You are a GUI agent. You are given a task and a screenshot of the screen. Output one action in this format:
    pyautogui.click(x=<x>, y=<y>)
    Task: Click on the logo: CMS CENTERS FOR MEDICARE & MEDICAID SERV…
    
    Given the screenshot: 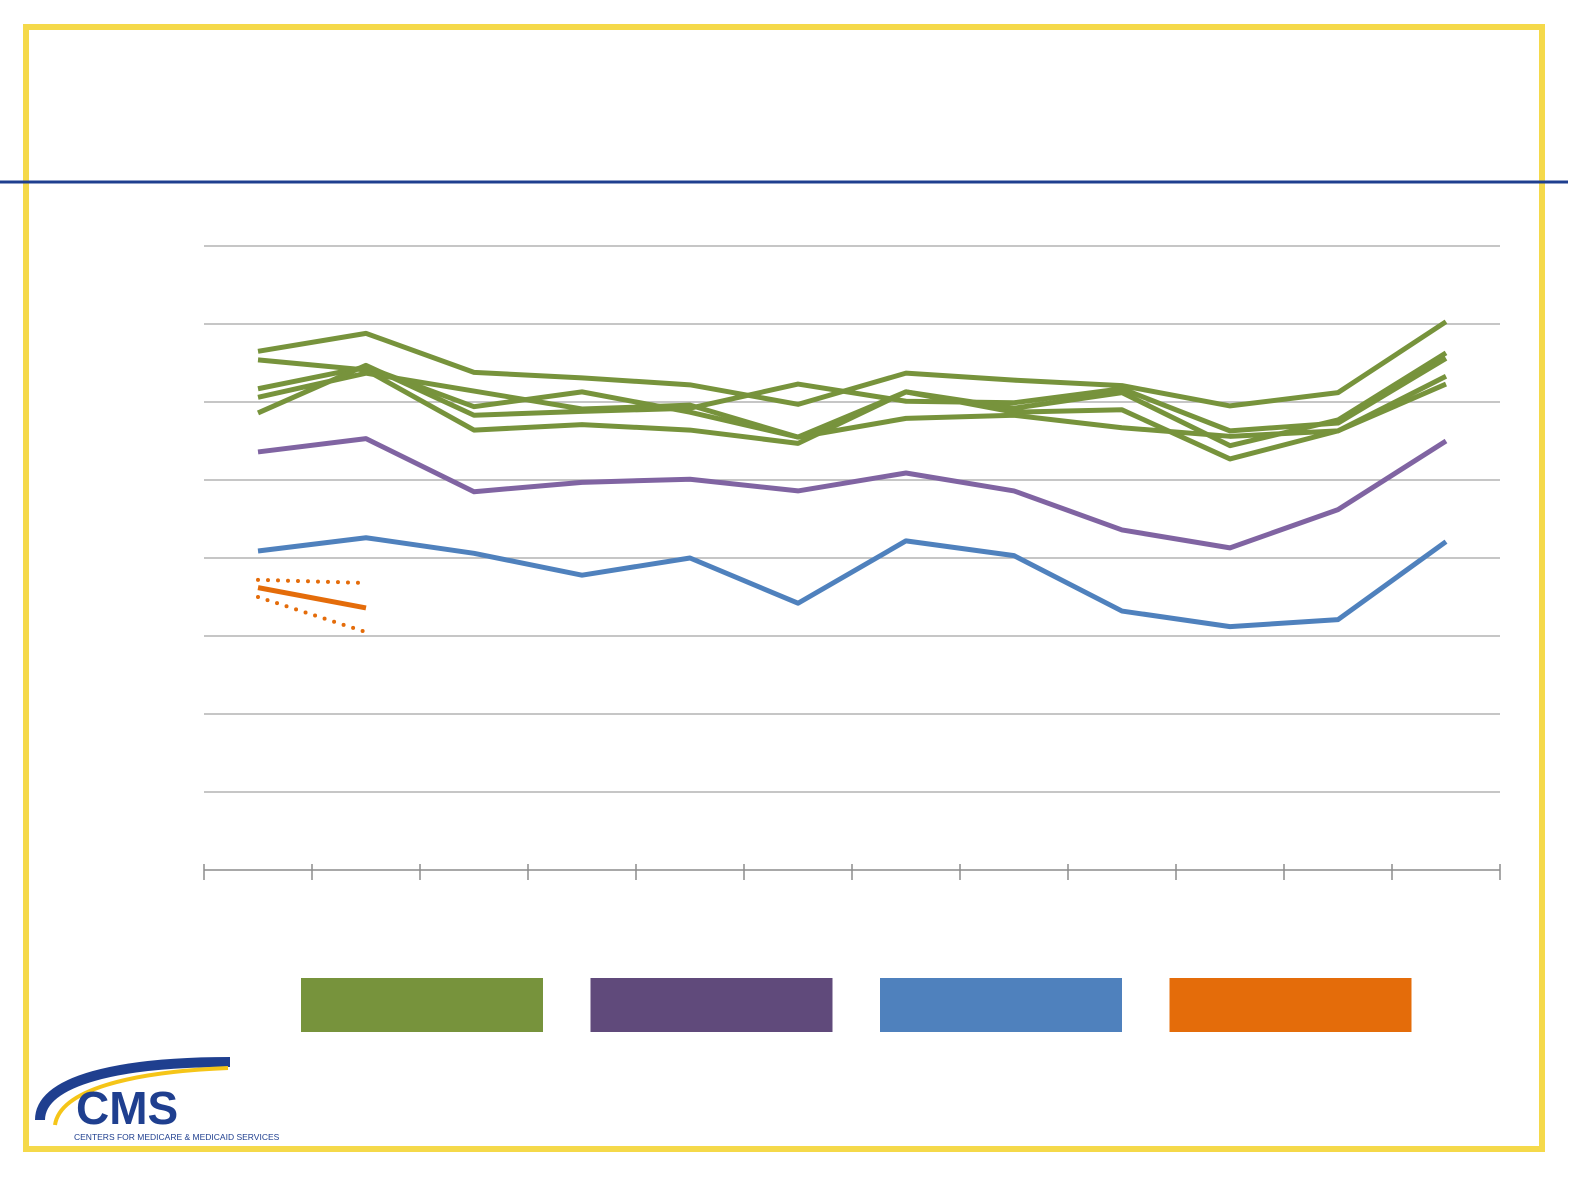 What is the action you would take?
    pyautogui.click(x=157, y=1099)
    